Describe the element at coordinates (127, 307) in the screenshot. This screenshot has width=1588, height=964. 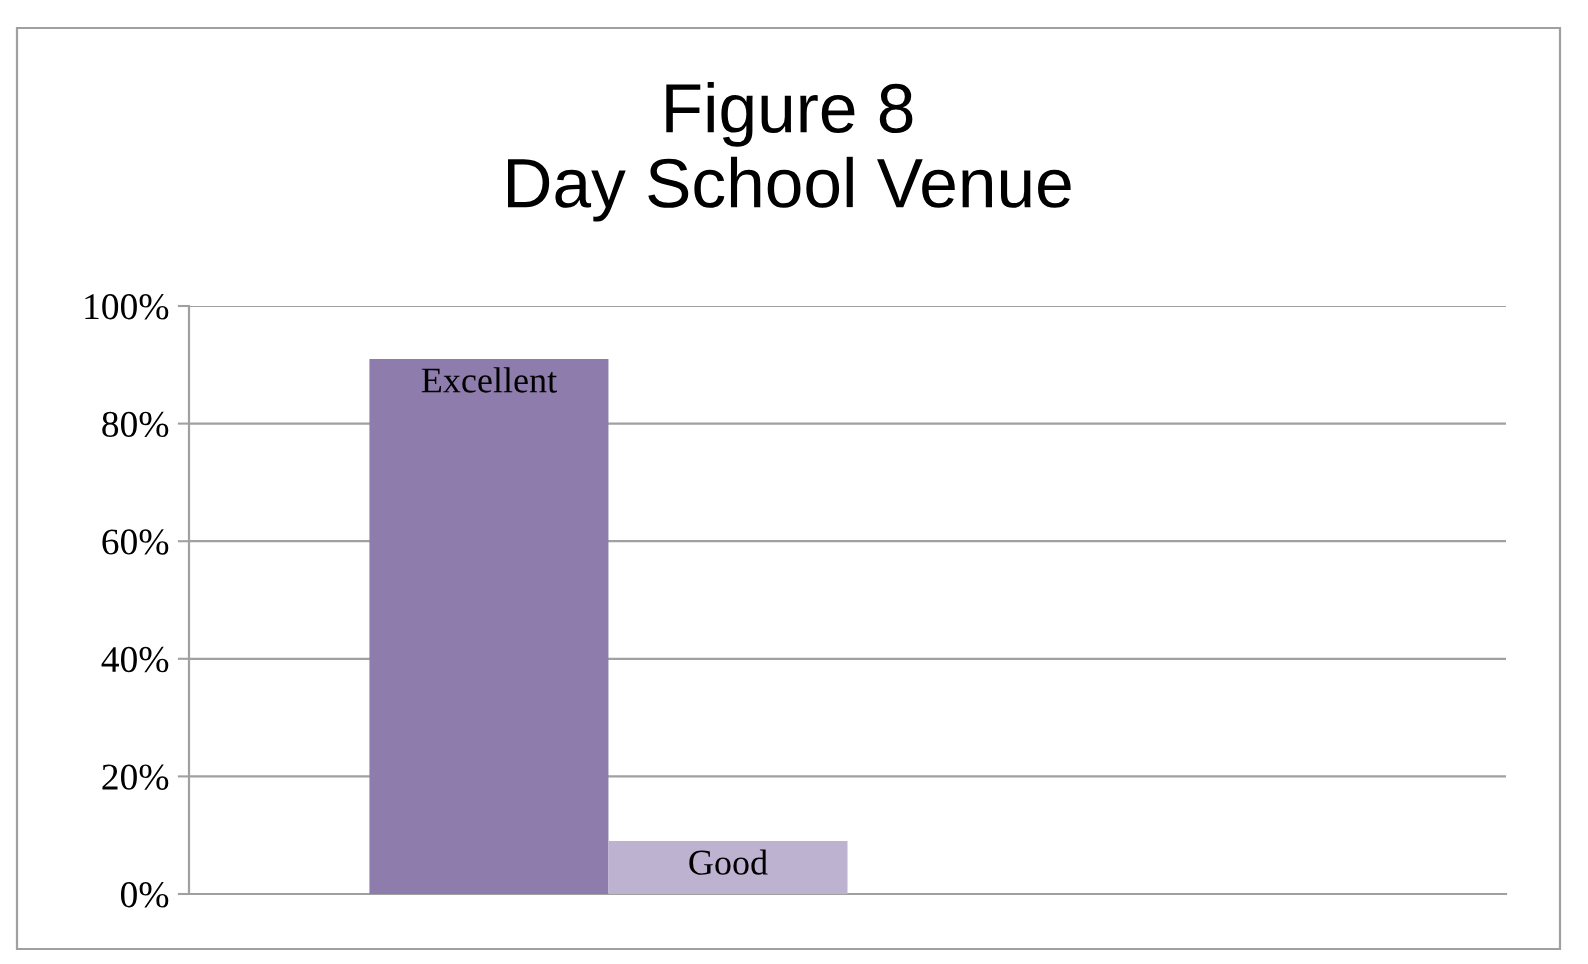
I see `y-tick-label: 100%` at that location.